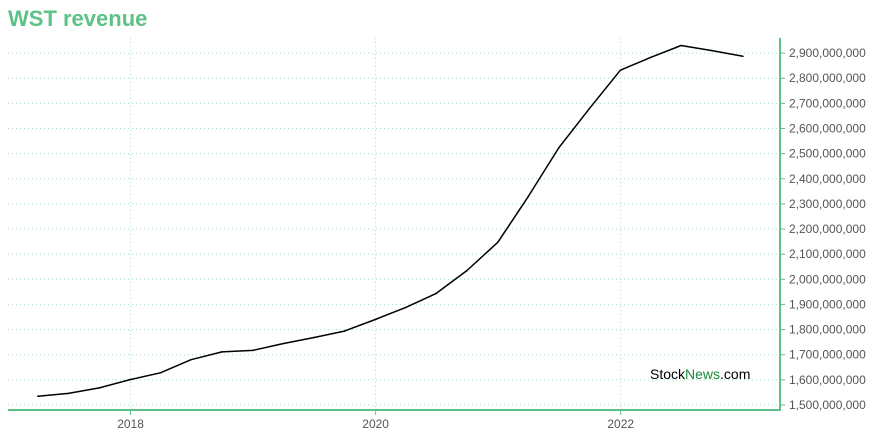 This screenshot has width=880, height=440. Describe the element at coordinates (620, 424) in the screenshot. I see `x-tick-label: 2022` at that location.